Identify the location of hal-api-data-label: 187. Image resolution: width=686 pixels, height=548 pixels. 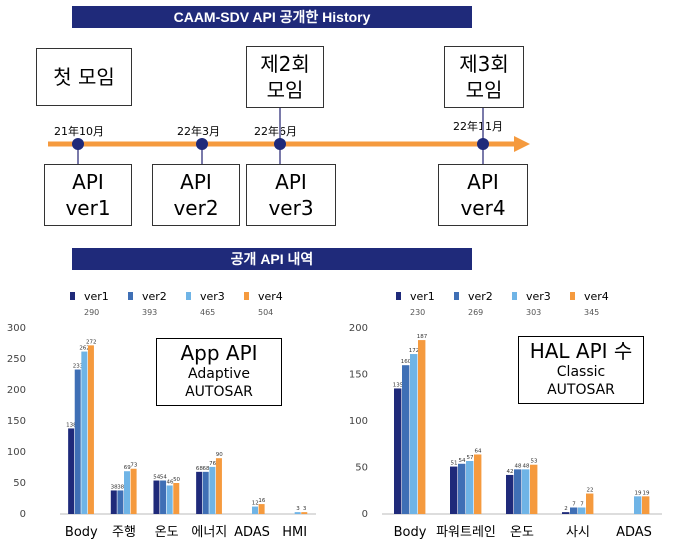
(422, 337).